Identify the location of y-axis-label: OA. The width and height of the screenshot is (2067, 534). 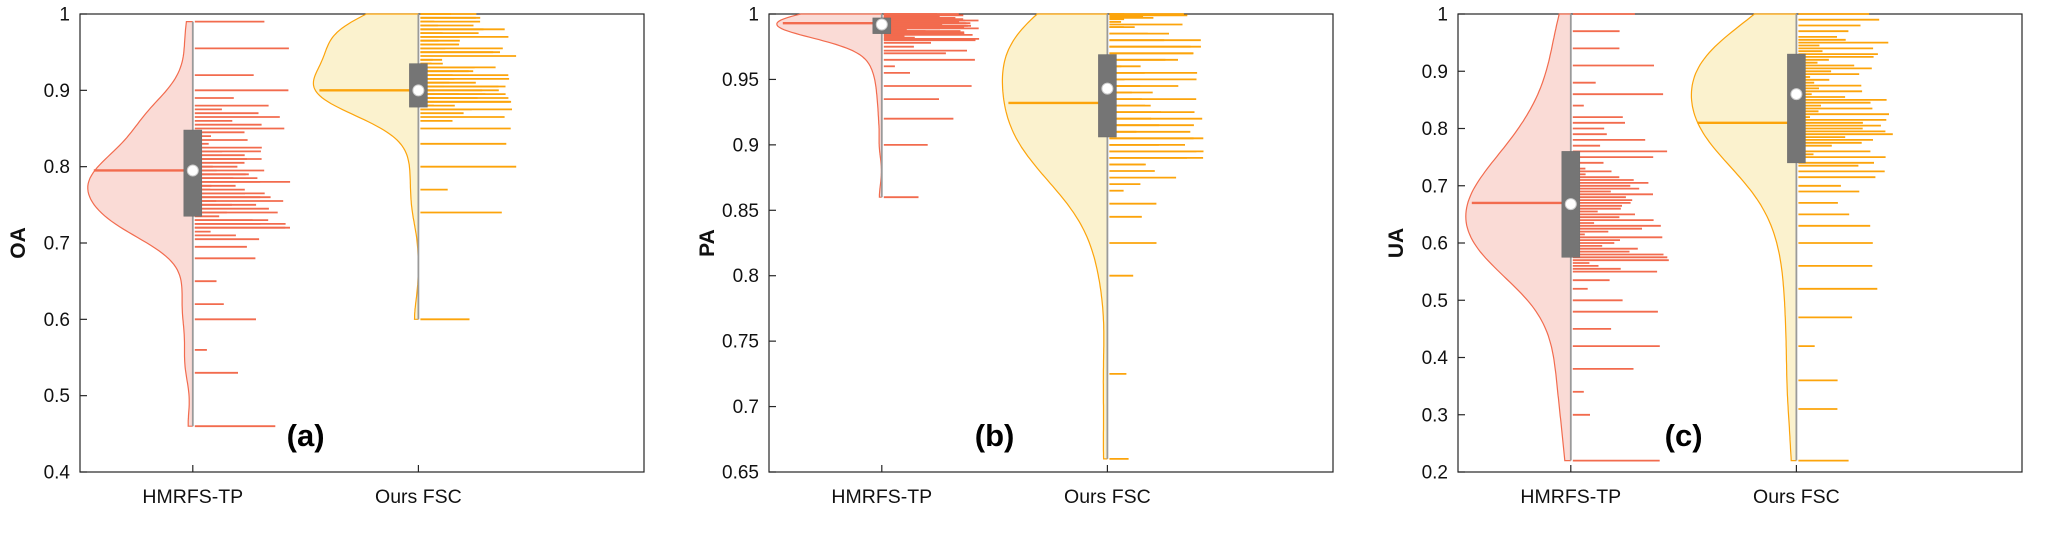
(18, 243).